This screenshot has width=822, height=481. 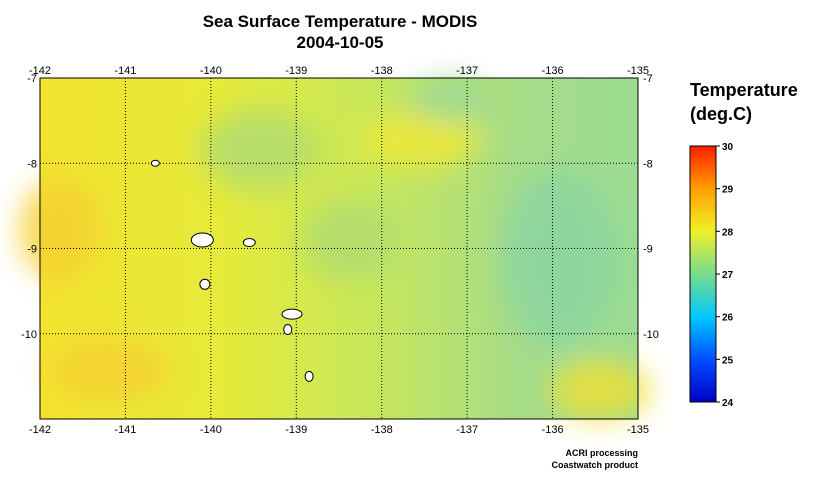 I want to click on map-date: 2004-10-05, so click(x=340, y=42).